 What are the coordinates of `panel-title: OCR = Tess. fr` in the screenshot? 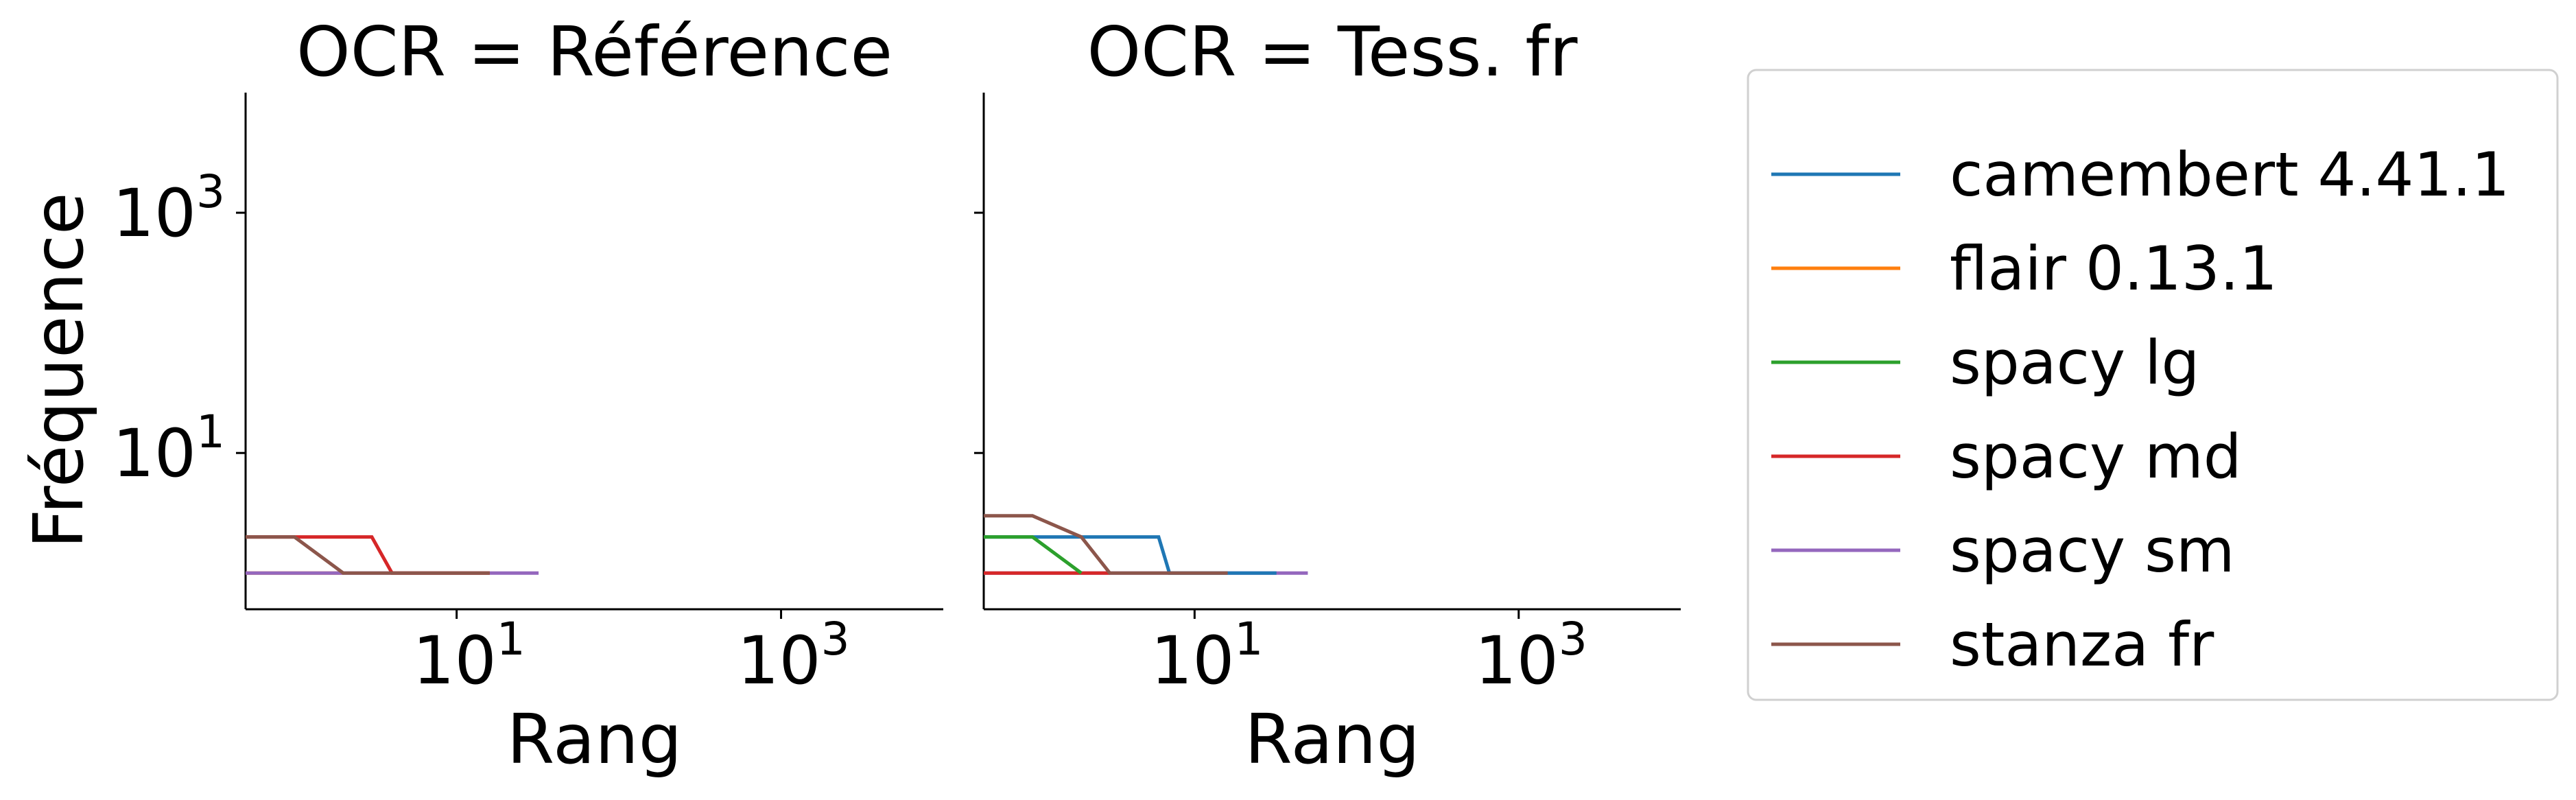 It's located at (1332, 52).